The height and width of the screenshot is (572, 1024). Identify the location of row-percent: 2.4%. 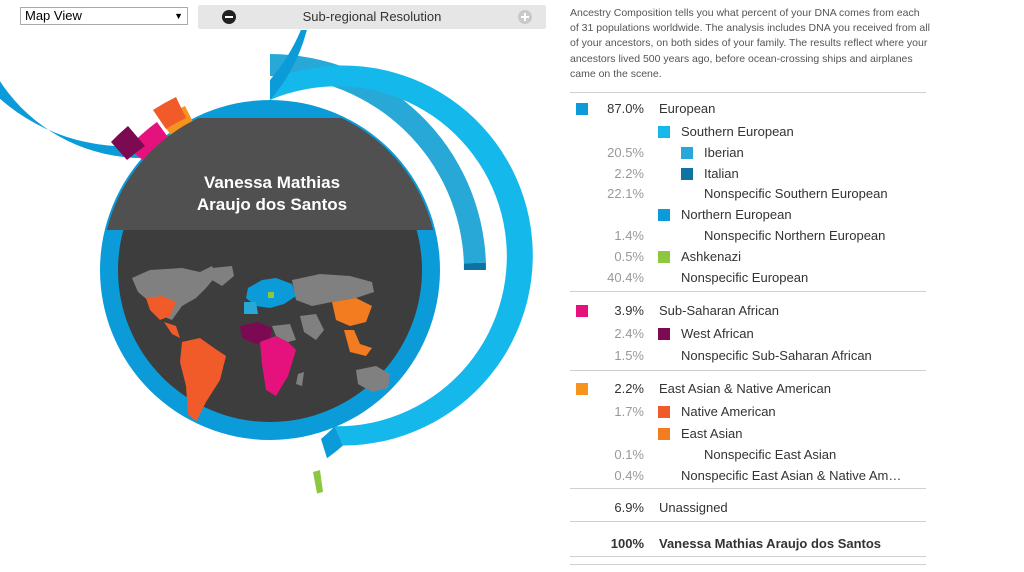
(629, 333).